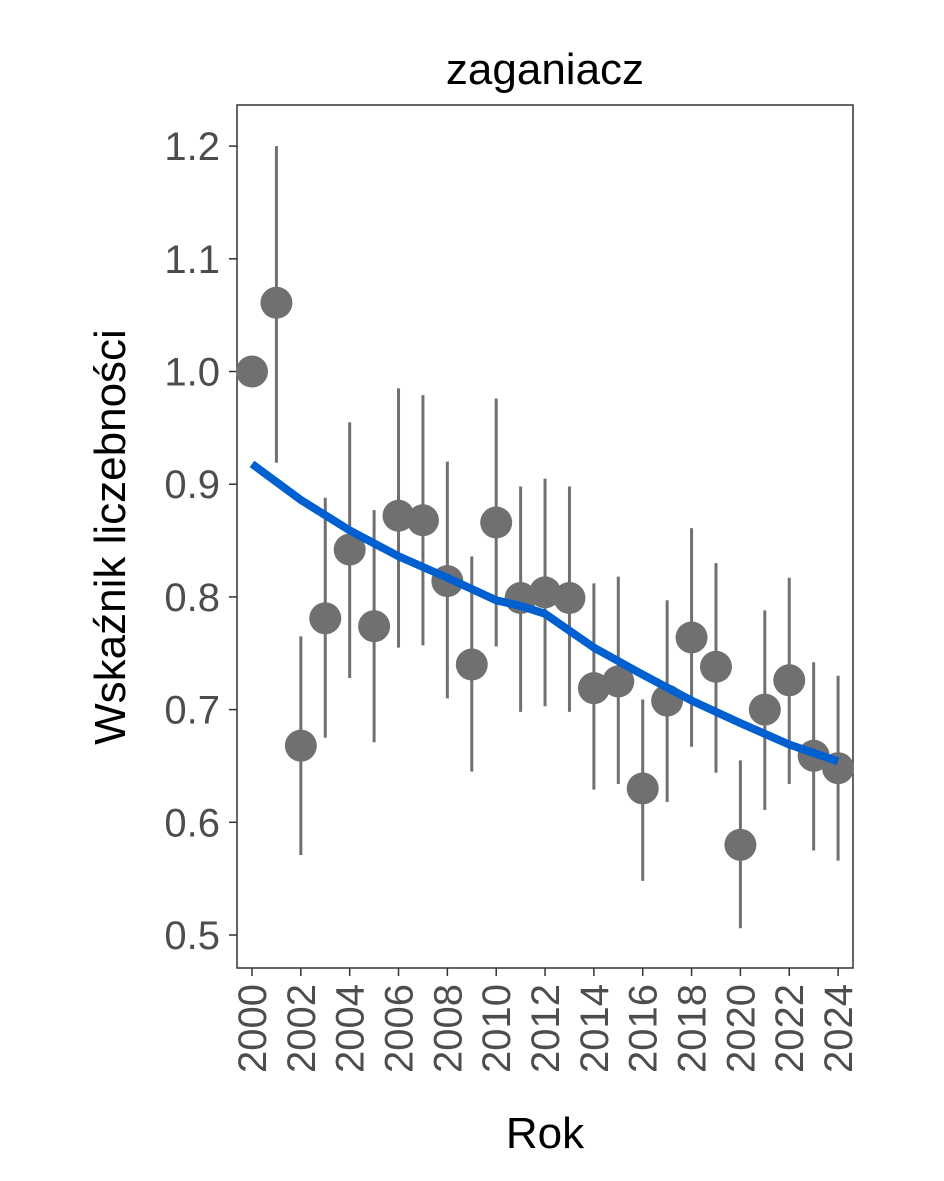 The width and height of the screenshot is (944, 1181). I want to click on y-tick-label: 1.1, so click(192, 260).